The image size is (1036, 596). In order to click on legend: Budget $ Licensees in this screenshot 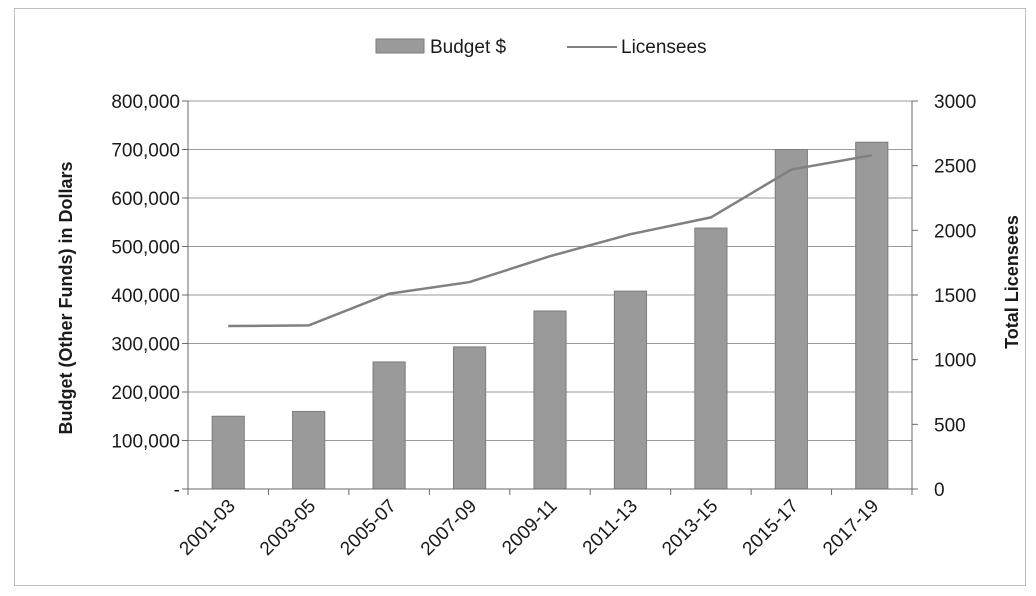, I will do `click(541, 47)`.